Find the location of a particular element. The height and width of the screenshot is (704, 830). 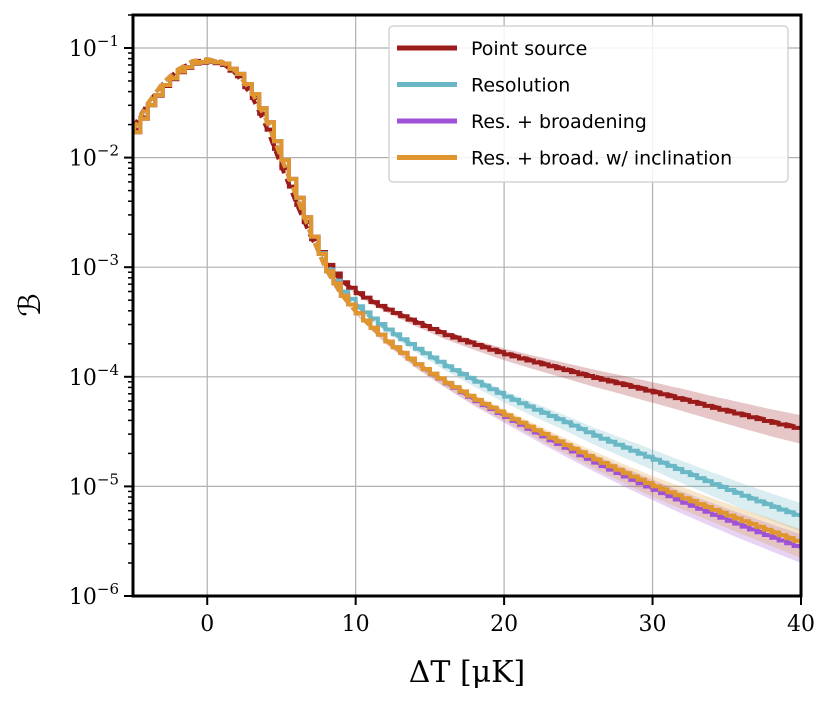

x-tick-label: 0 is located at coordinates (207, 624).